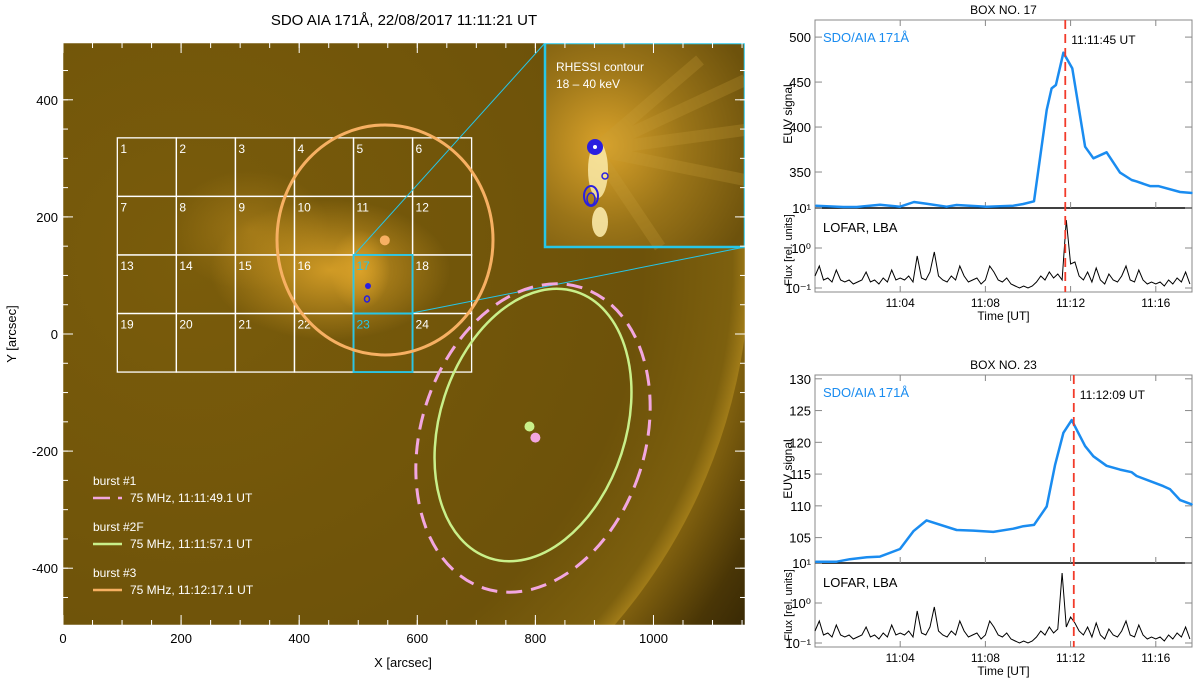 The width and height of the screenshot is (1200, 685). What do you see at coordinates (363, 207) in the screenshot?
I see `grid-box-number: 11` at bounding box center [363, 207].